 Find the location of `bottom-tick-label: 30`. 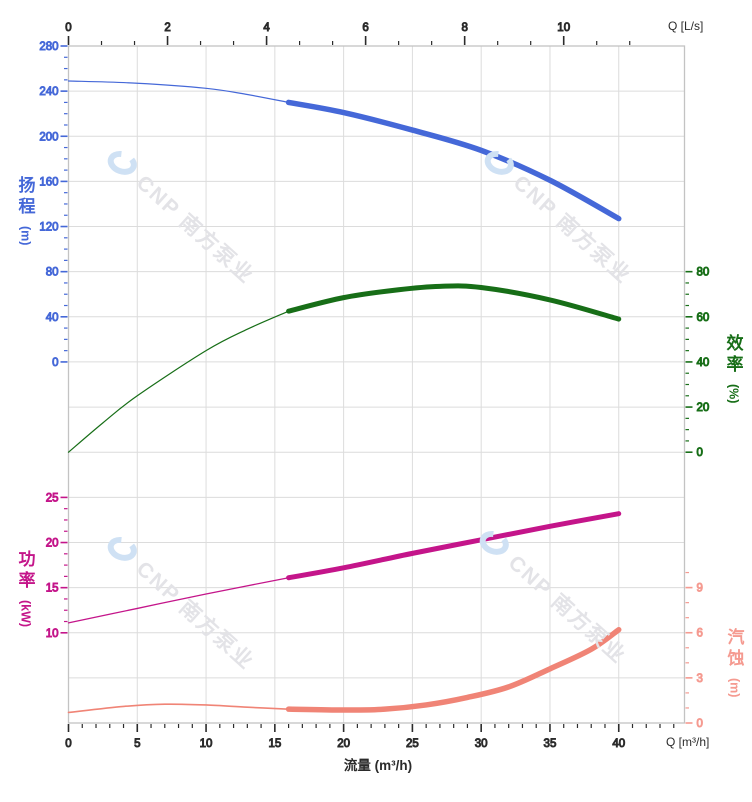

bottom-tick-label: 30 is located at coordinates (481, 744).